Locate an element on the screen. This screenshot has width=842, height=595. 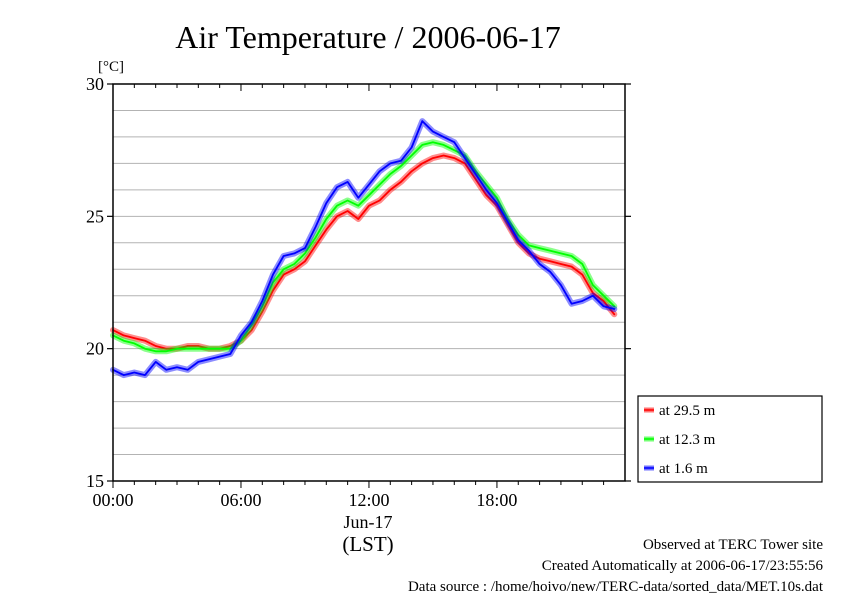
x-tick-label: 12:00 is located at coordinates (368, 500).